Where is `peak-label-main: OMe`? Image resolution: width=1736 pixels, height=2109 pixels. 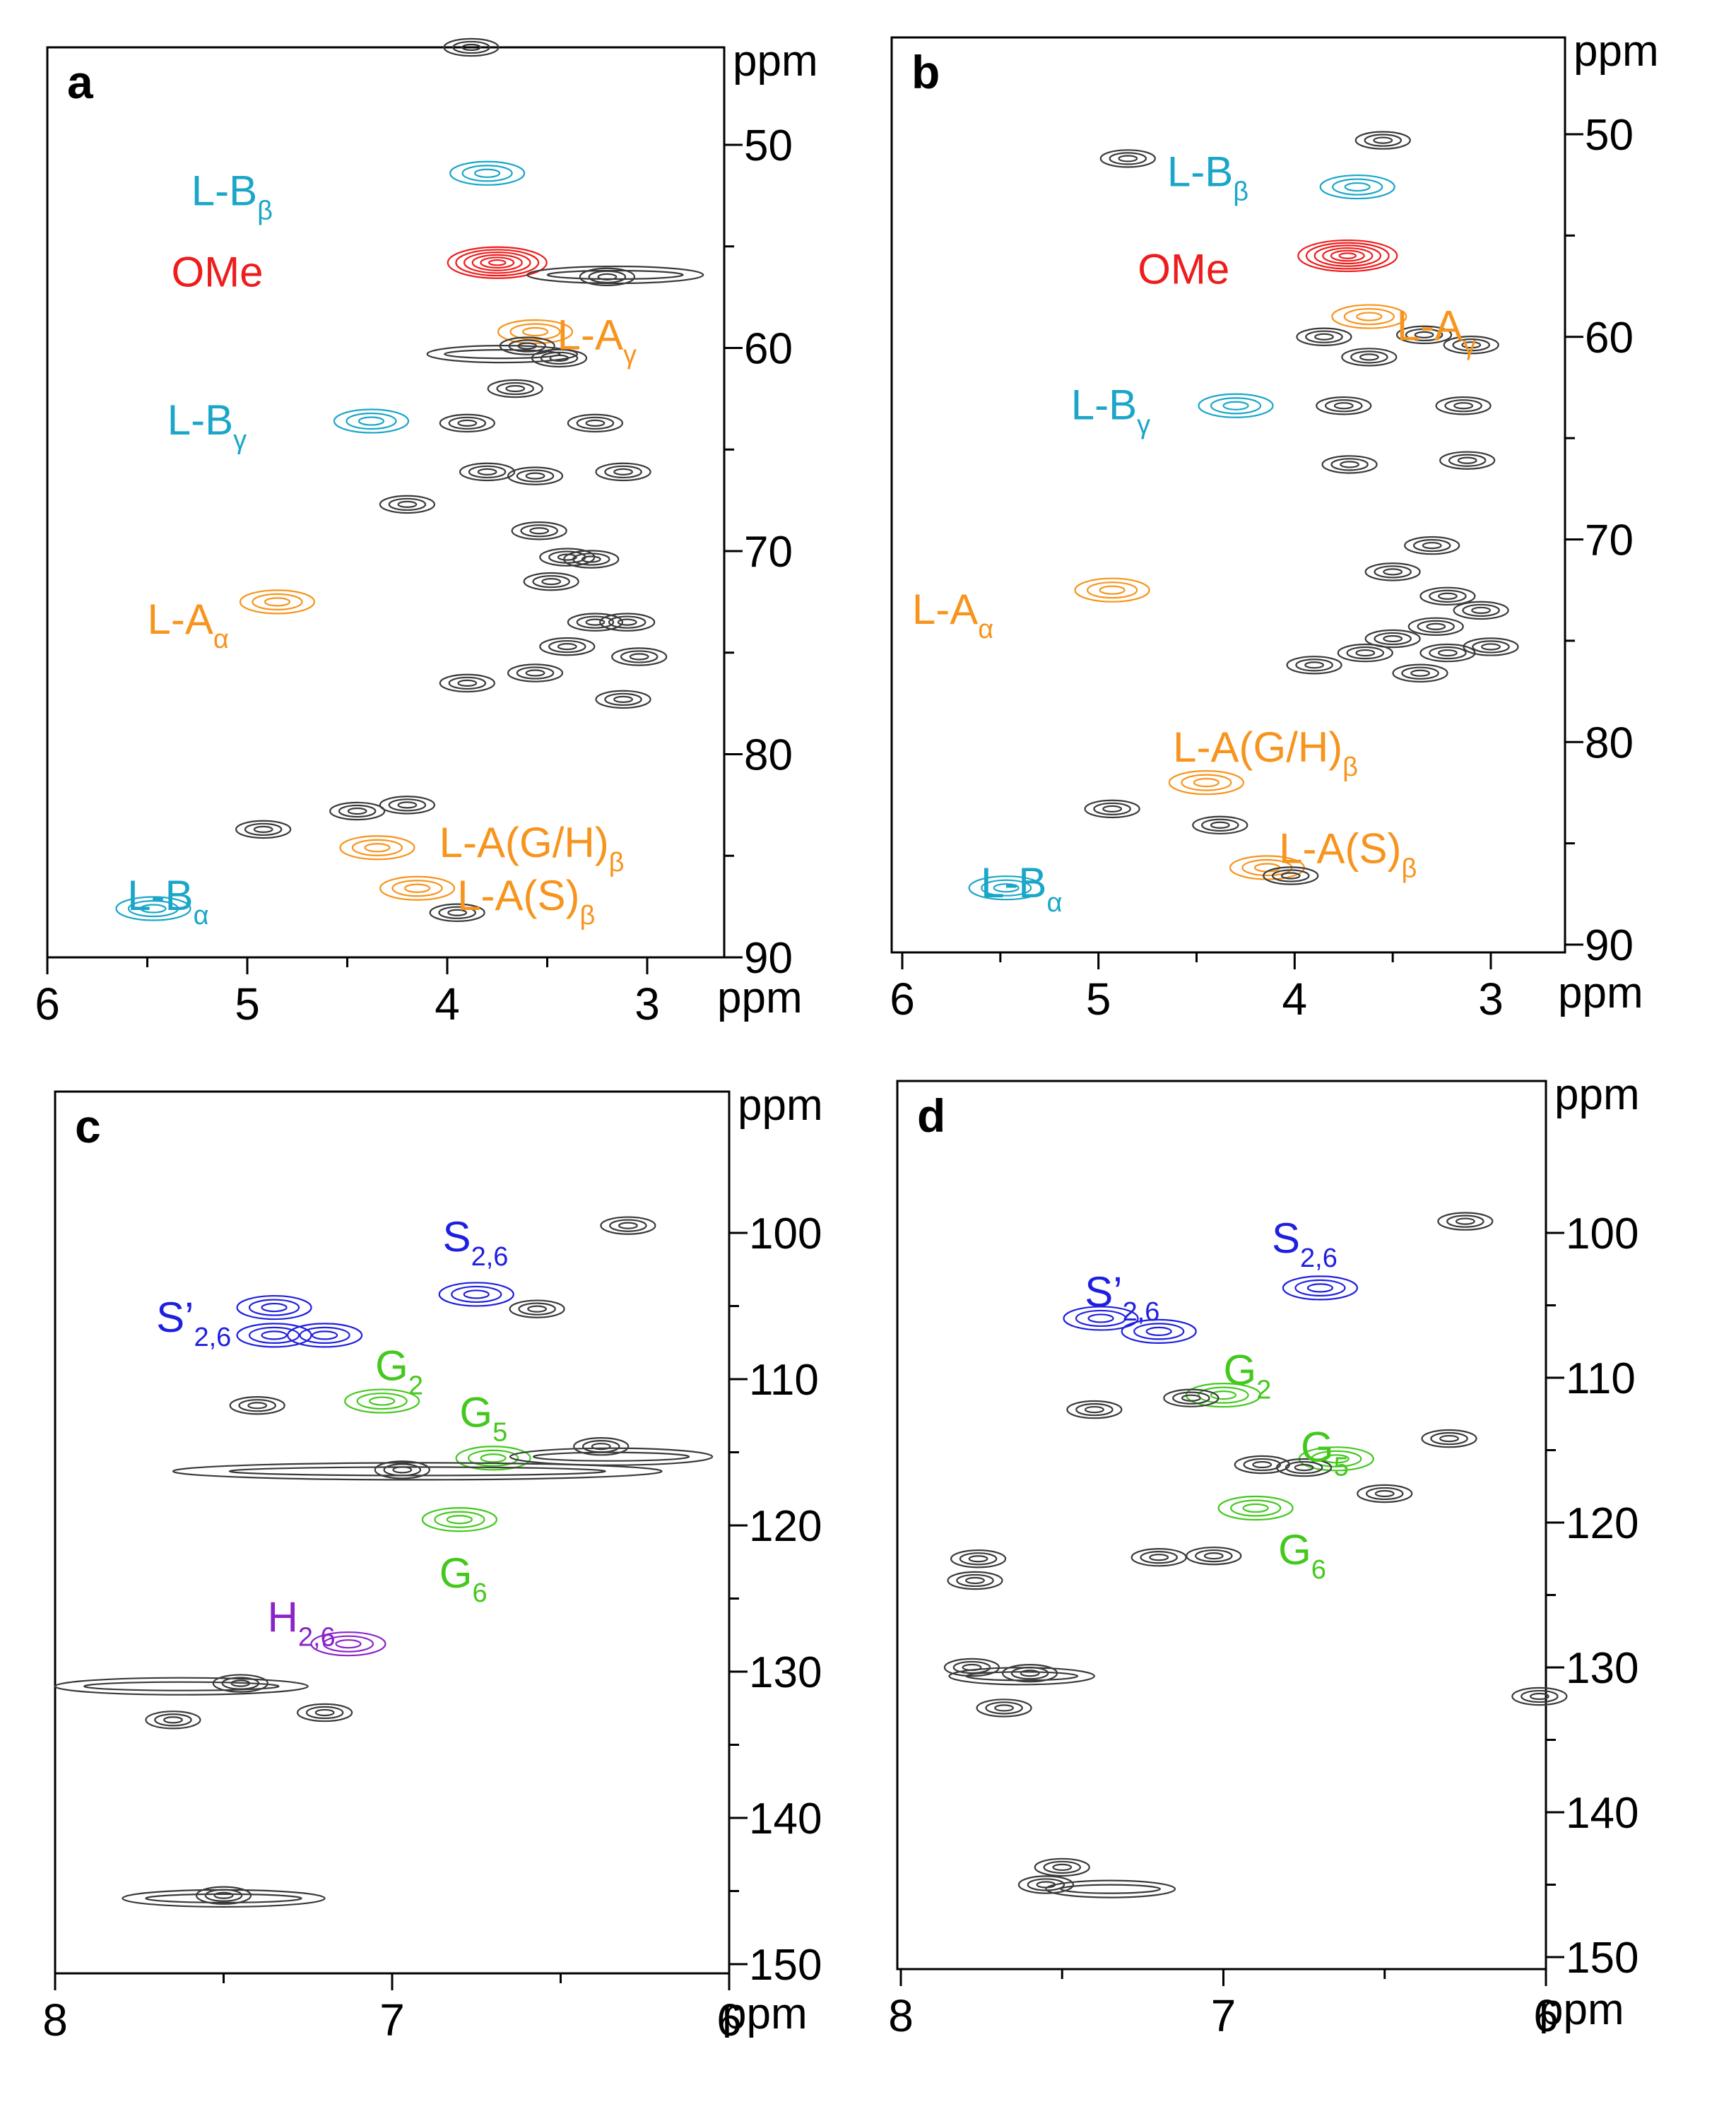
peak-label-main: OMe is located at coordinates (1183, 269).